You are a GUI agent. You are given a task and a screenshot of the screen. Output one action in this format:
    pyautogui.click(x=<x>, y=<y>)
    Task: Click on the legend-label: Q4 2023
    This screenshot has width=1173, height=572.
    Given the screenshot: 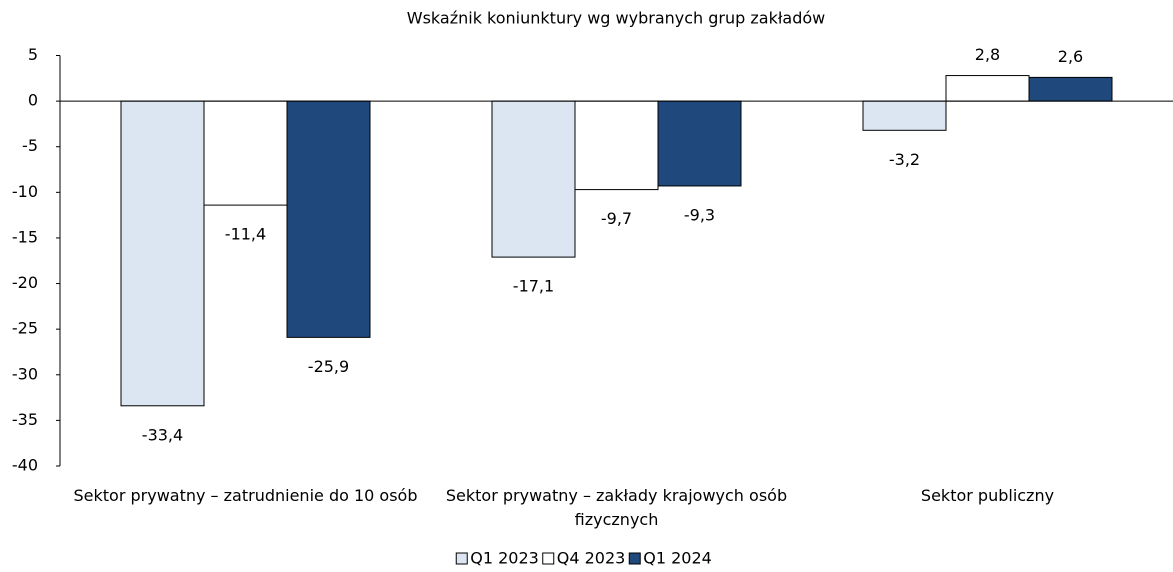 What is the action you would take?
    pyautogui.click(x=591, y=558)
    